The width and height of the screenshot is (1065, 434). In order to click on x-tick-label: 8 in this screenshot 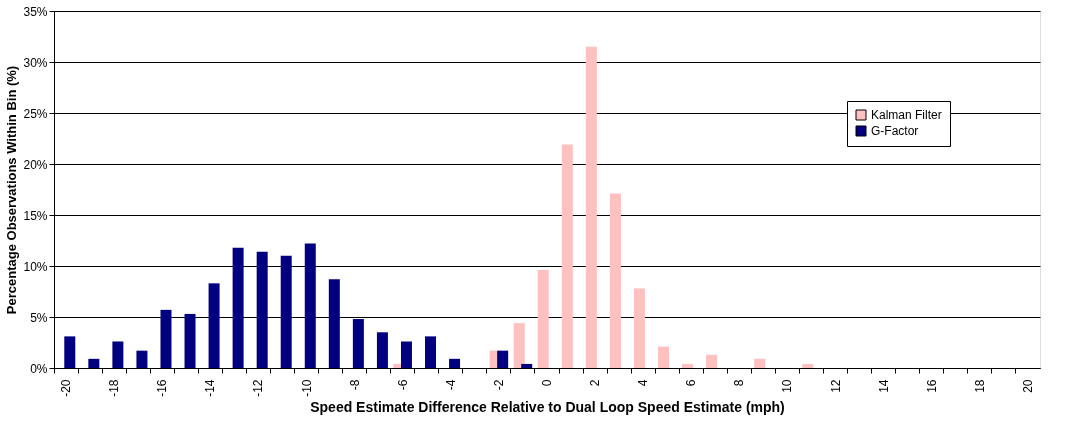, I will do `click(739, 383)`.